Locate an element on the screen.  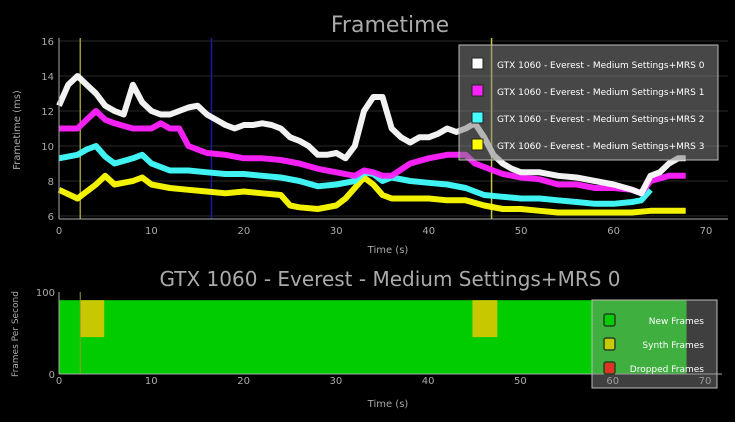
y-tick-label: 6 is located at coordinates (51, 217).